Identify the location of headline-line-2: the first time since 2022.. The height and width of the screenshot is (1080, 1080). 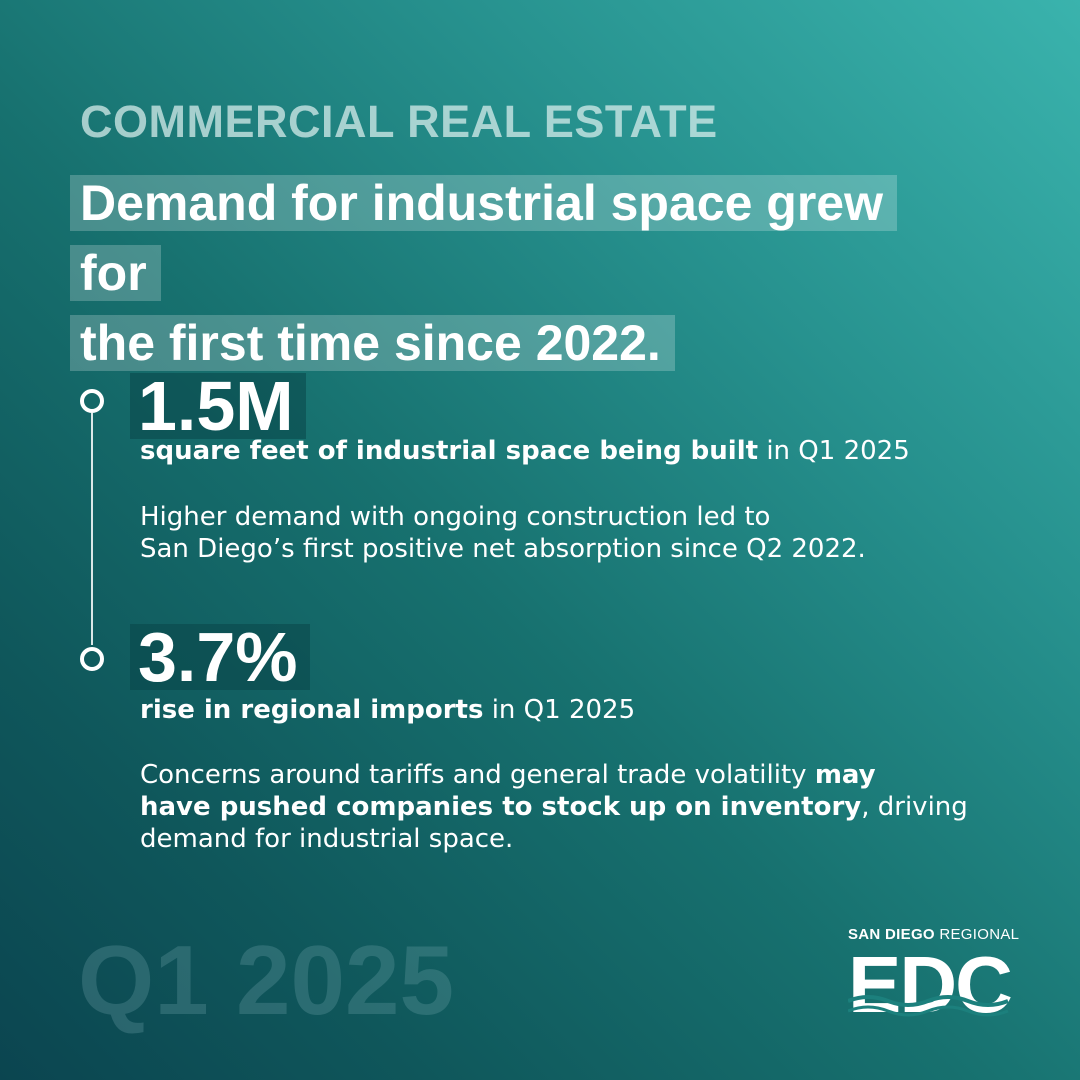
(372, 343).